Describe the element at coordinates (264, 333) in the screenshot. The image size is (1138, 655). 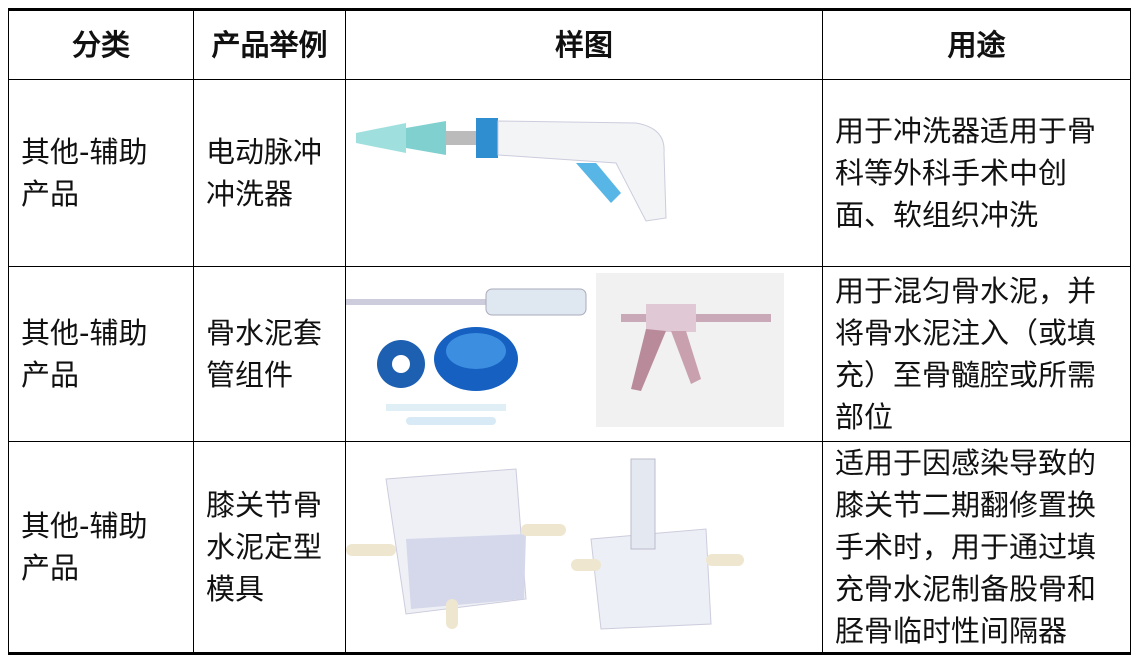
I see `line: 骨水泥套` at that location.